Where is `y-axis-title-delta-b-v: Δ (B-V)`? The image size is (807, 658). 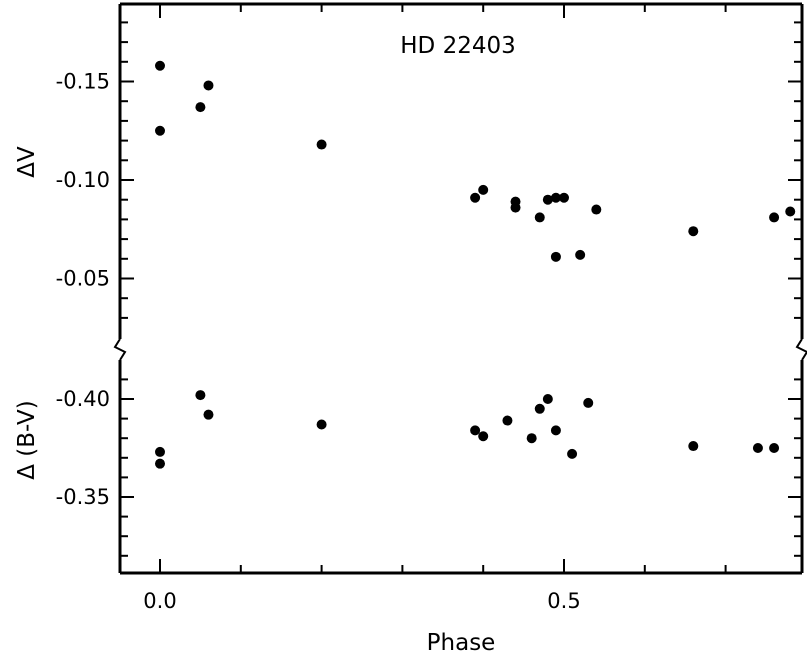
y-axis-title-delta-b-v: Δ (B-V) is located at coordinates (27, 439).